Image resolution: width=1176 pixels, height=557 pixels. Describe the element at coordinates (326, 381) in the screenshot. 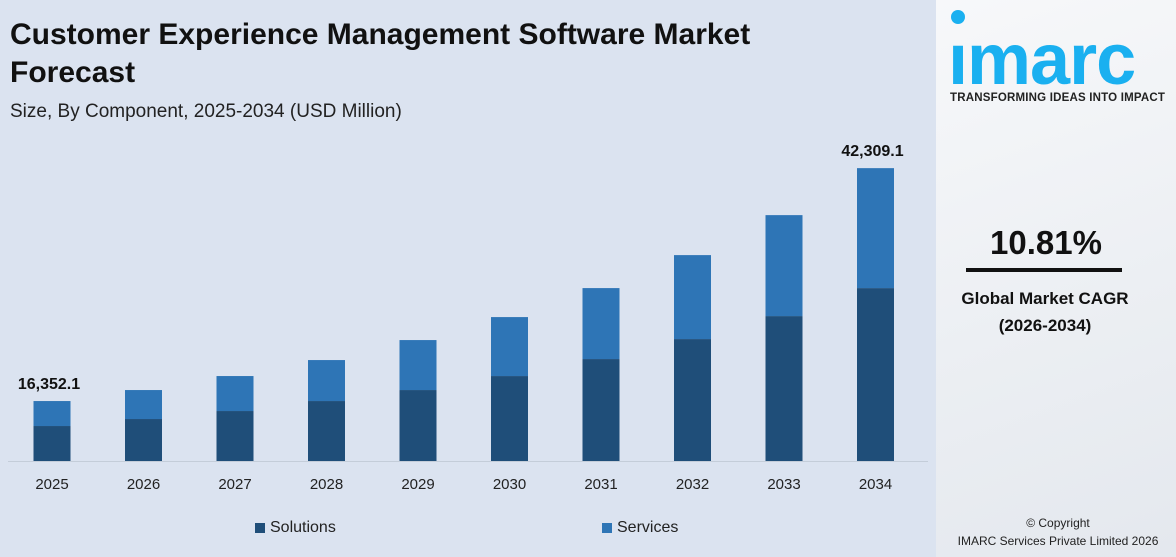

I see `bar-services-2028` at that location.